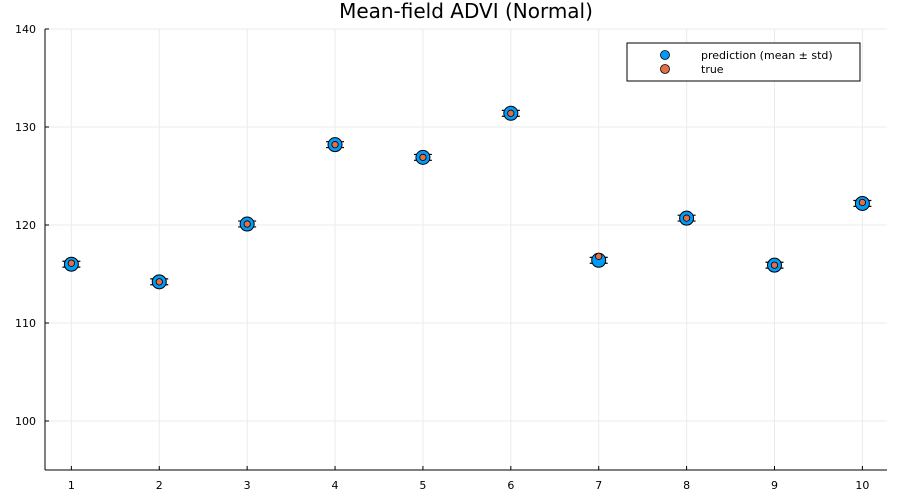 This screenshot has width=900, height=500. What do you see at coordinates (767, 55) in the screenshot?
I see `legend-label: prediction (mean ± std)` at bounding box center [767, 55].